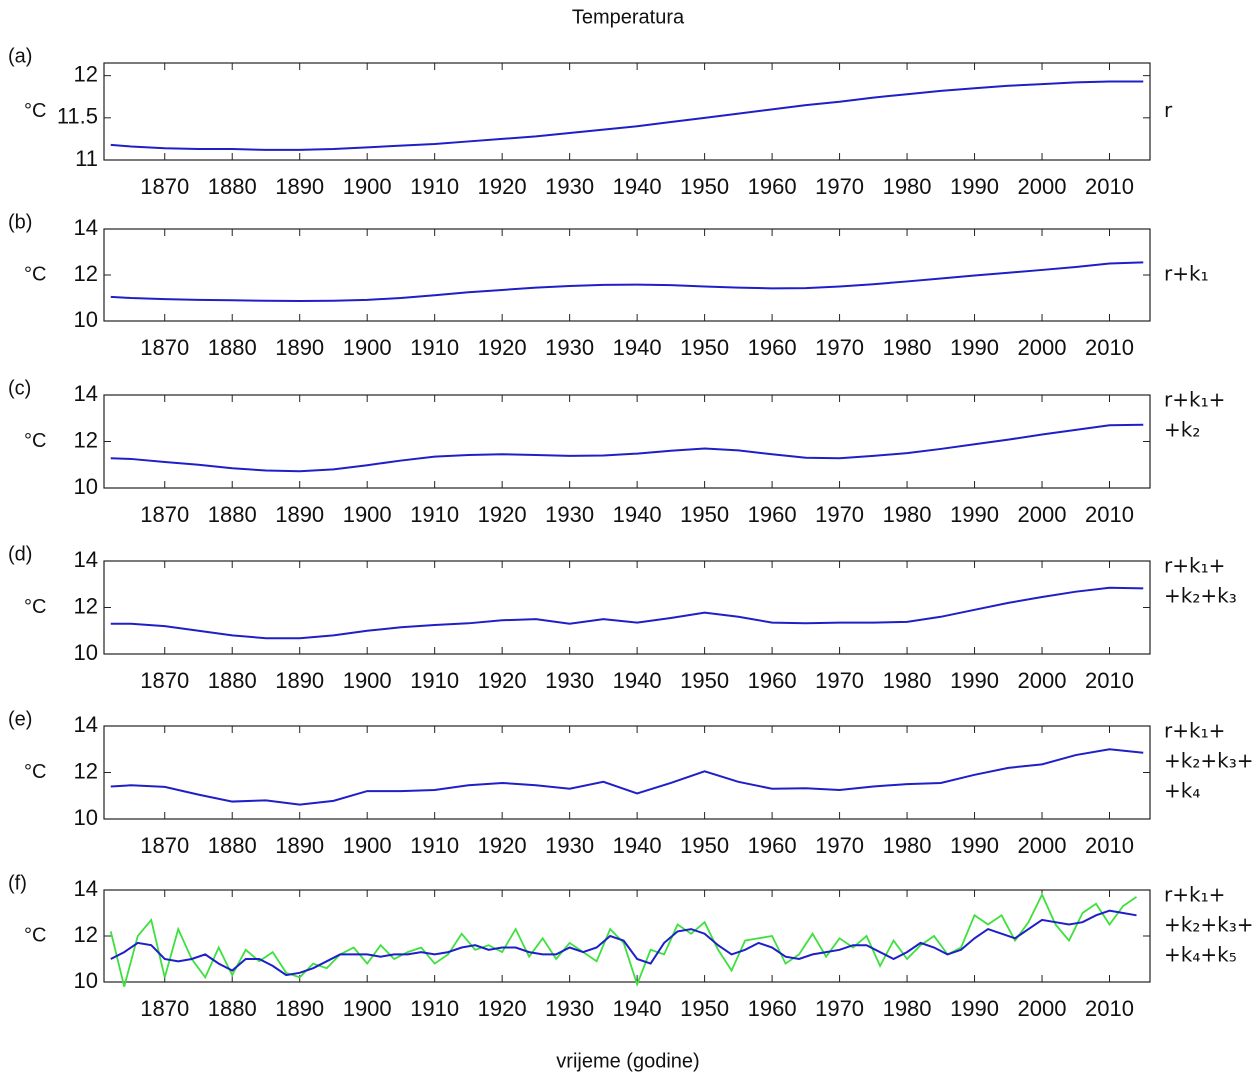  Describe the element at coordinates (20, 56) in the screenshot. I see `panel-label: (a)` at that location.